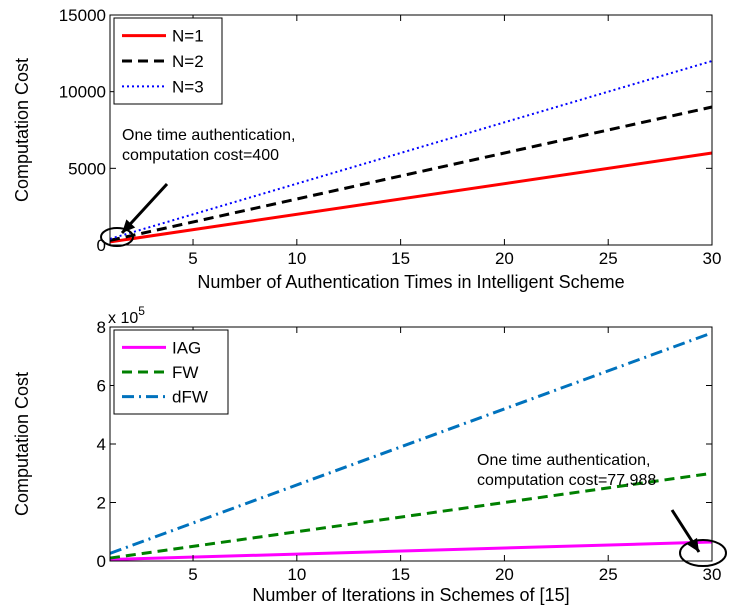 The image size is (730, 611). What do you see at coordinates (101, 444) in the screenshot?
I see `y-tick-label: 4` at bounding box center [101, 444].